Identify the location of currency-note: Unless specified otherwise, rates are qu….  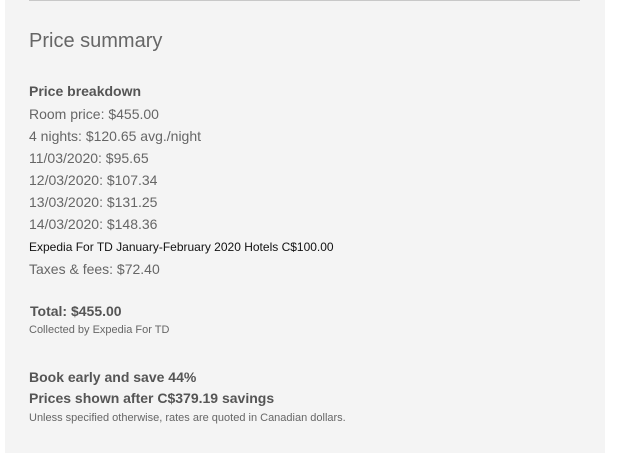
(187, 418).